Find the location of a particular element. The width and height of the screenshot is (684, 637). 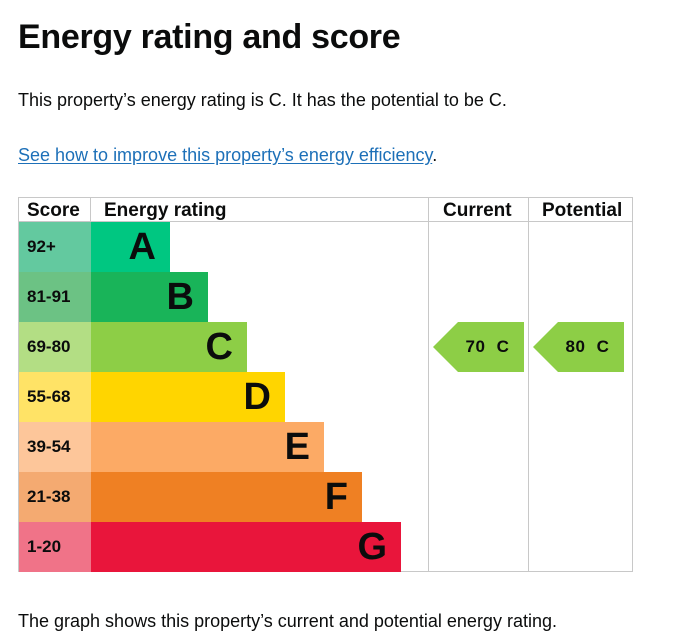

score-cell: 1-20 is located at coordinates (55, 547).